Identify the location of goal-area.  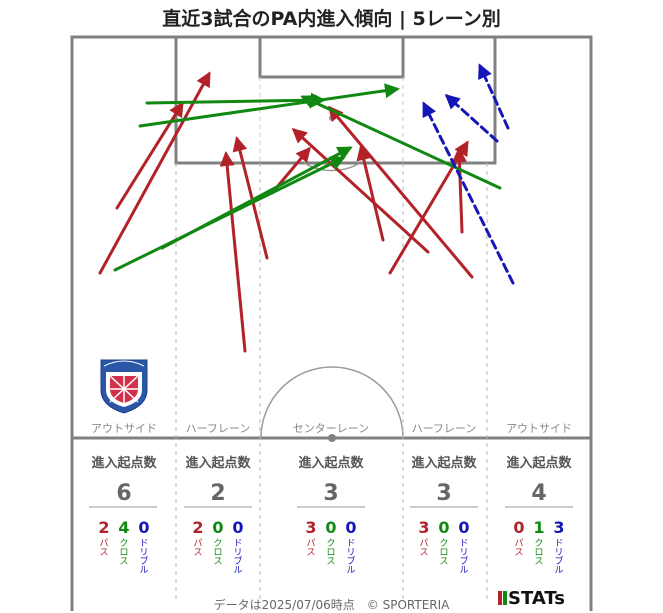
(331, 57).